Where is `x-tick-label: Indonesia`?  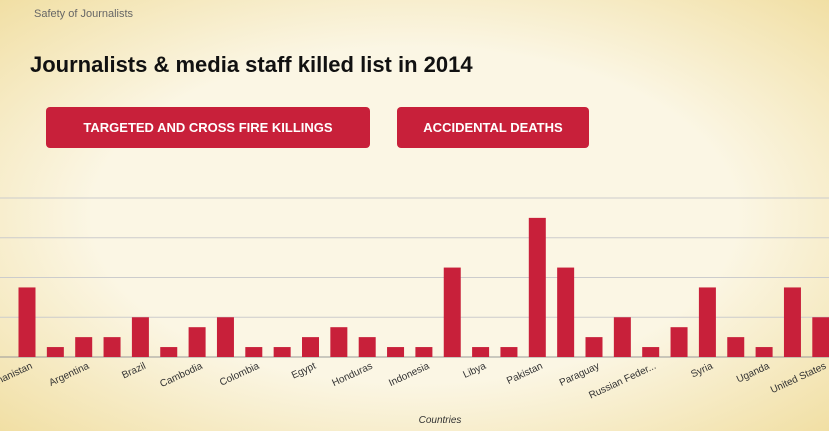 x-tick-label: Indonesia is located at coordinates (409, 375).